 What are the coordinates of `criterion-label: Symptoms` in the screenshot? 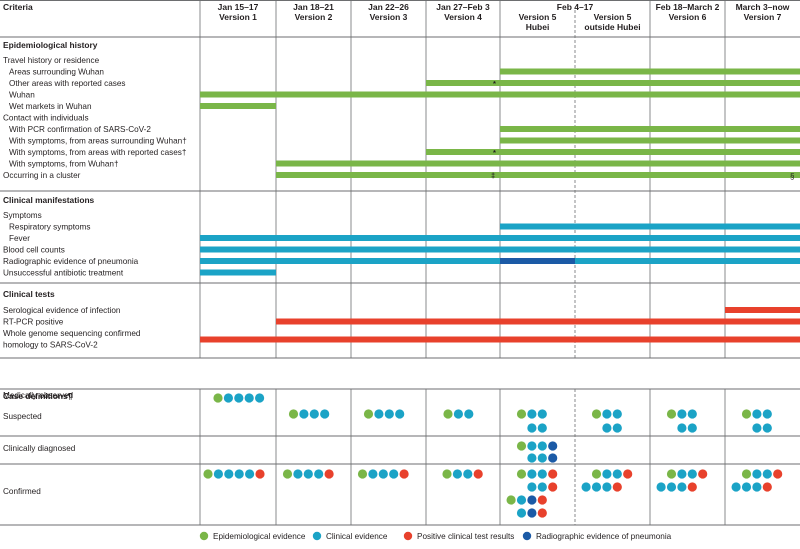 It's located at (22, 215).